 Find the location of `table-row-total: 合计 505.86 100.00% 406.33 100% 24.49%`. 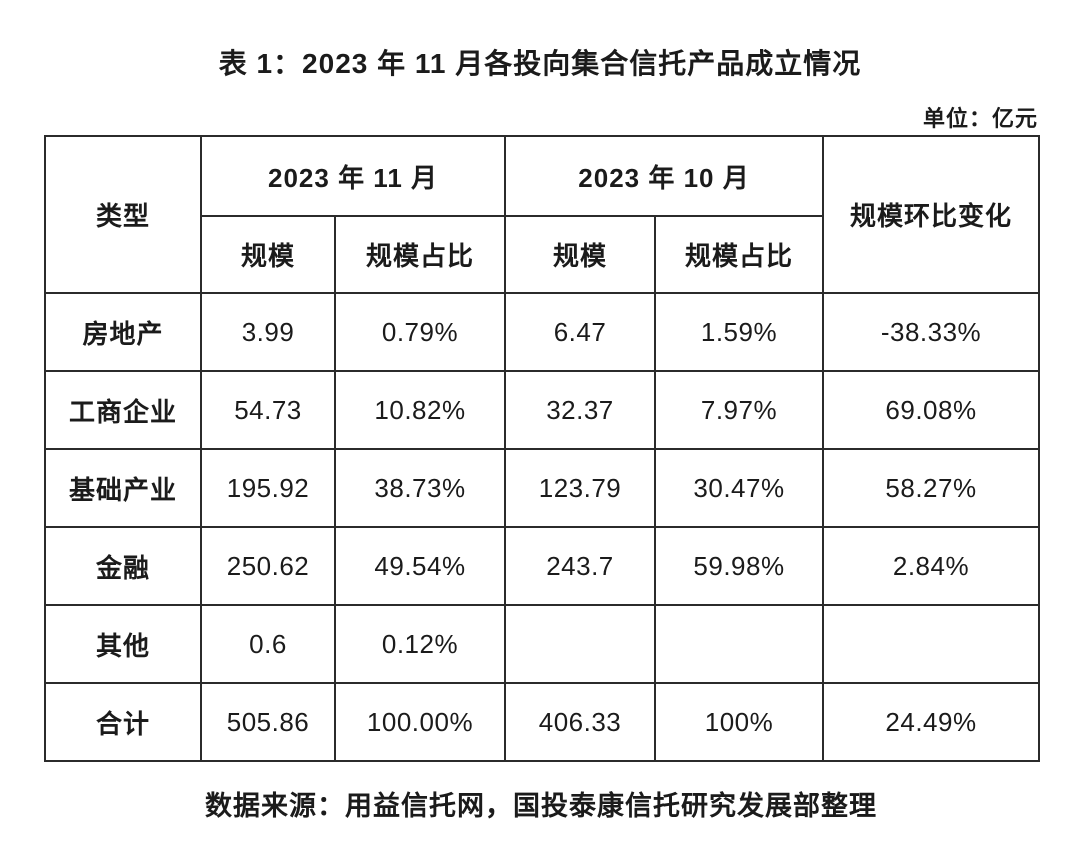

table-row-total: 合计 505.86 100.00% 406.33 100% 24.49% is located at coordinates (542, 722).